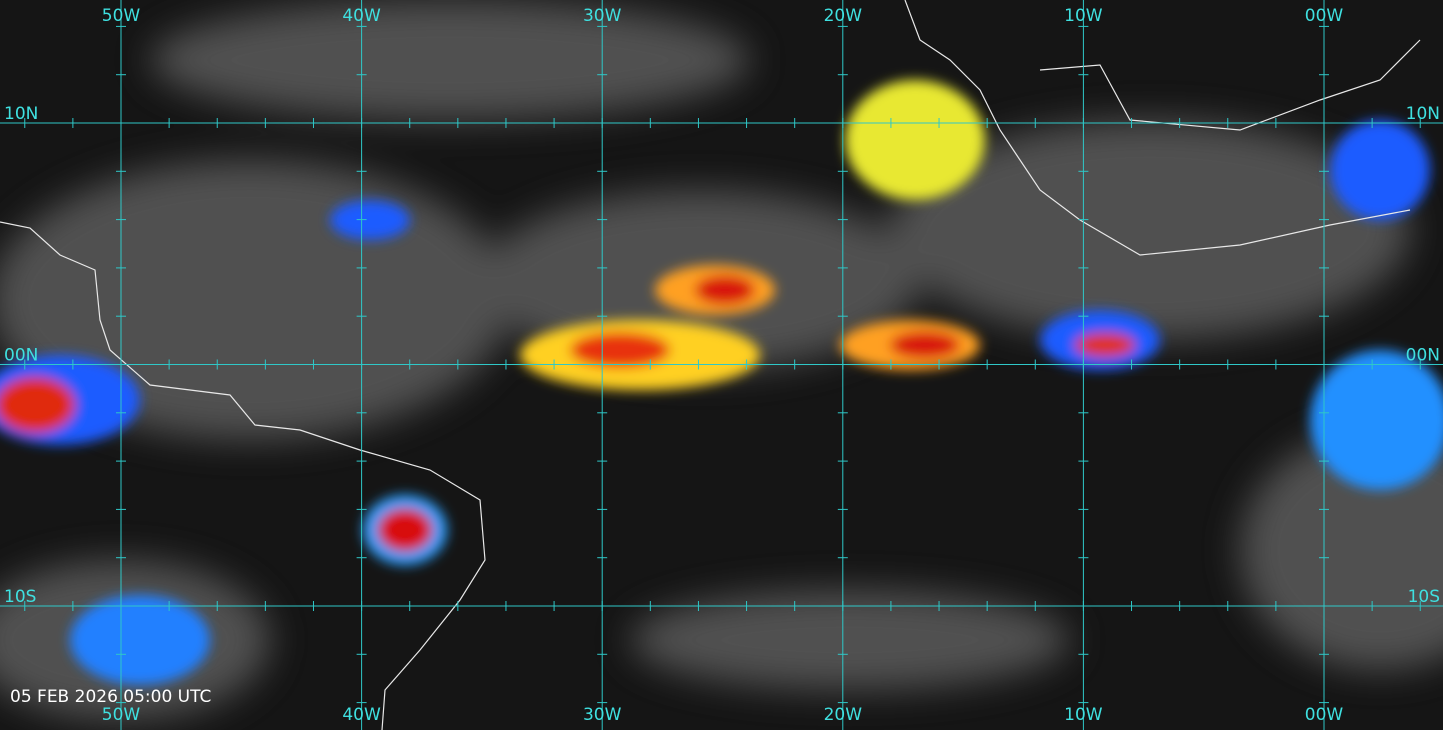 This screenshot has width=1443, height=730. What do you see at coordinates (1423, 114) in the screenshot?
I see `right-label: 10N` at bounding box center [1423, 114].